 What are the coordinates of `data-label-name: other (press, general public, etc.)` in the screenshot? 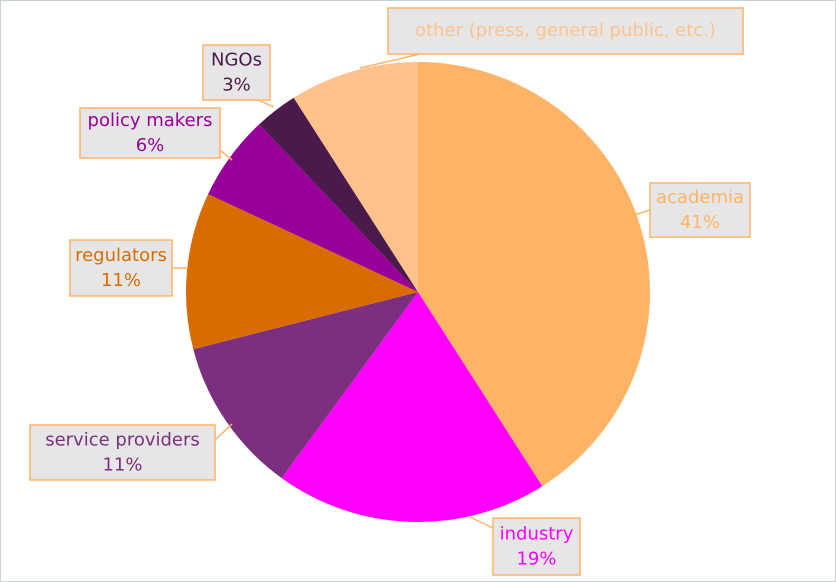 It's located at (565, 30).